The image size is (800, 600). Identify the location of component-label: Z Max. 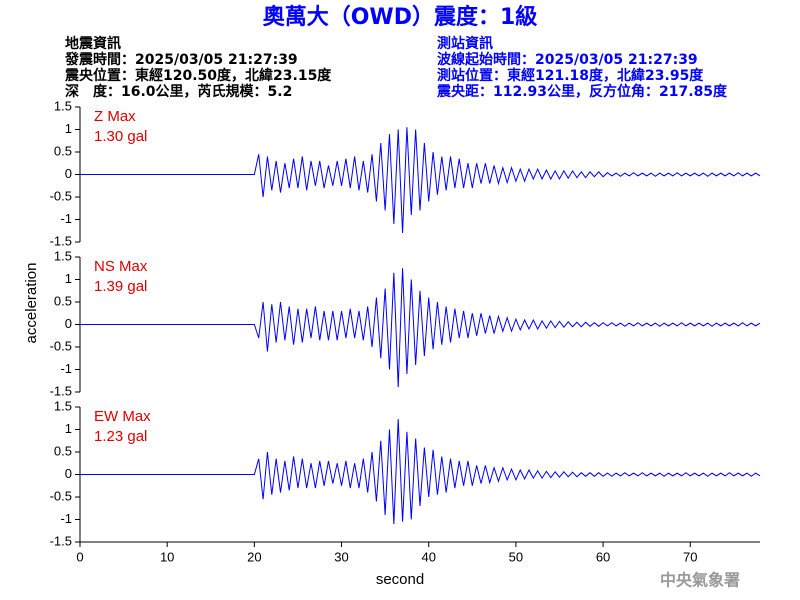
(115, 116).